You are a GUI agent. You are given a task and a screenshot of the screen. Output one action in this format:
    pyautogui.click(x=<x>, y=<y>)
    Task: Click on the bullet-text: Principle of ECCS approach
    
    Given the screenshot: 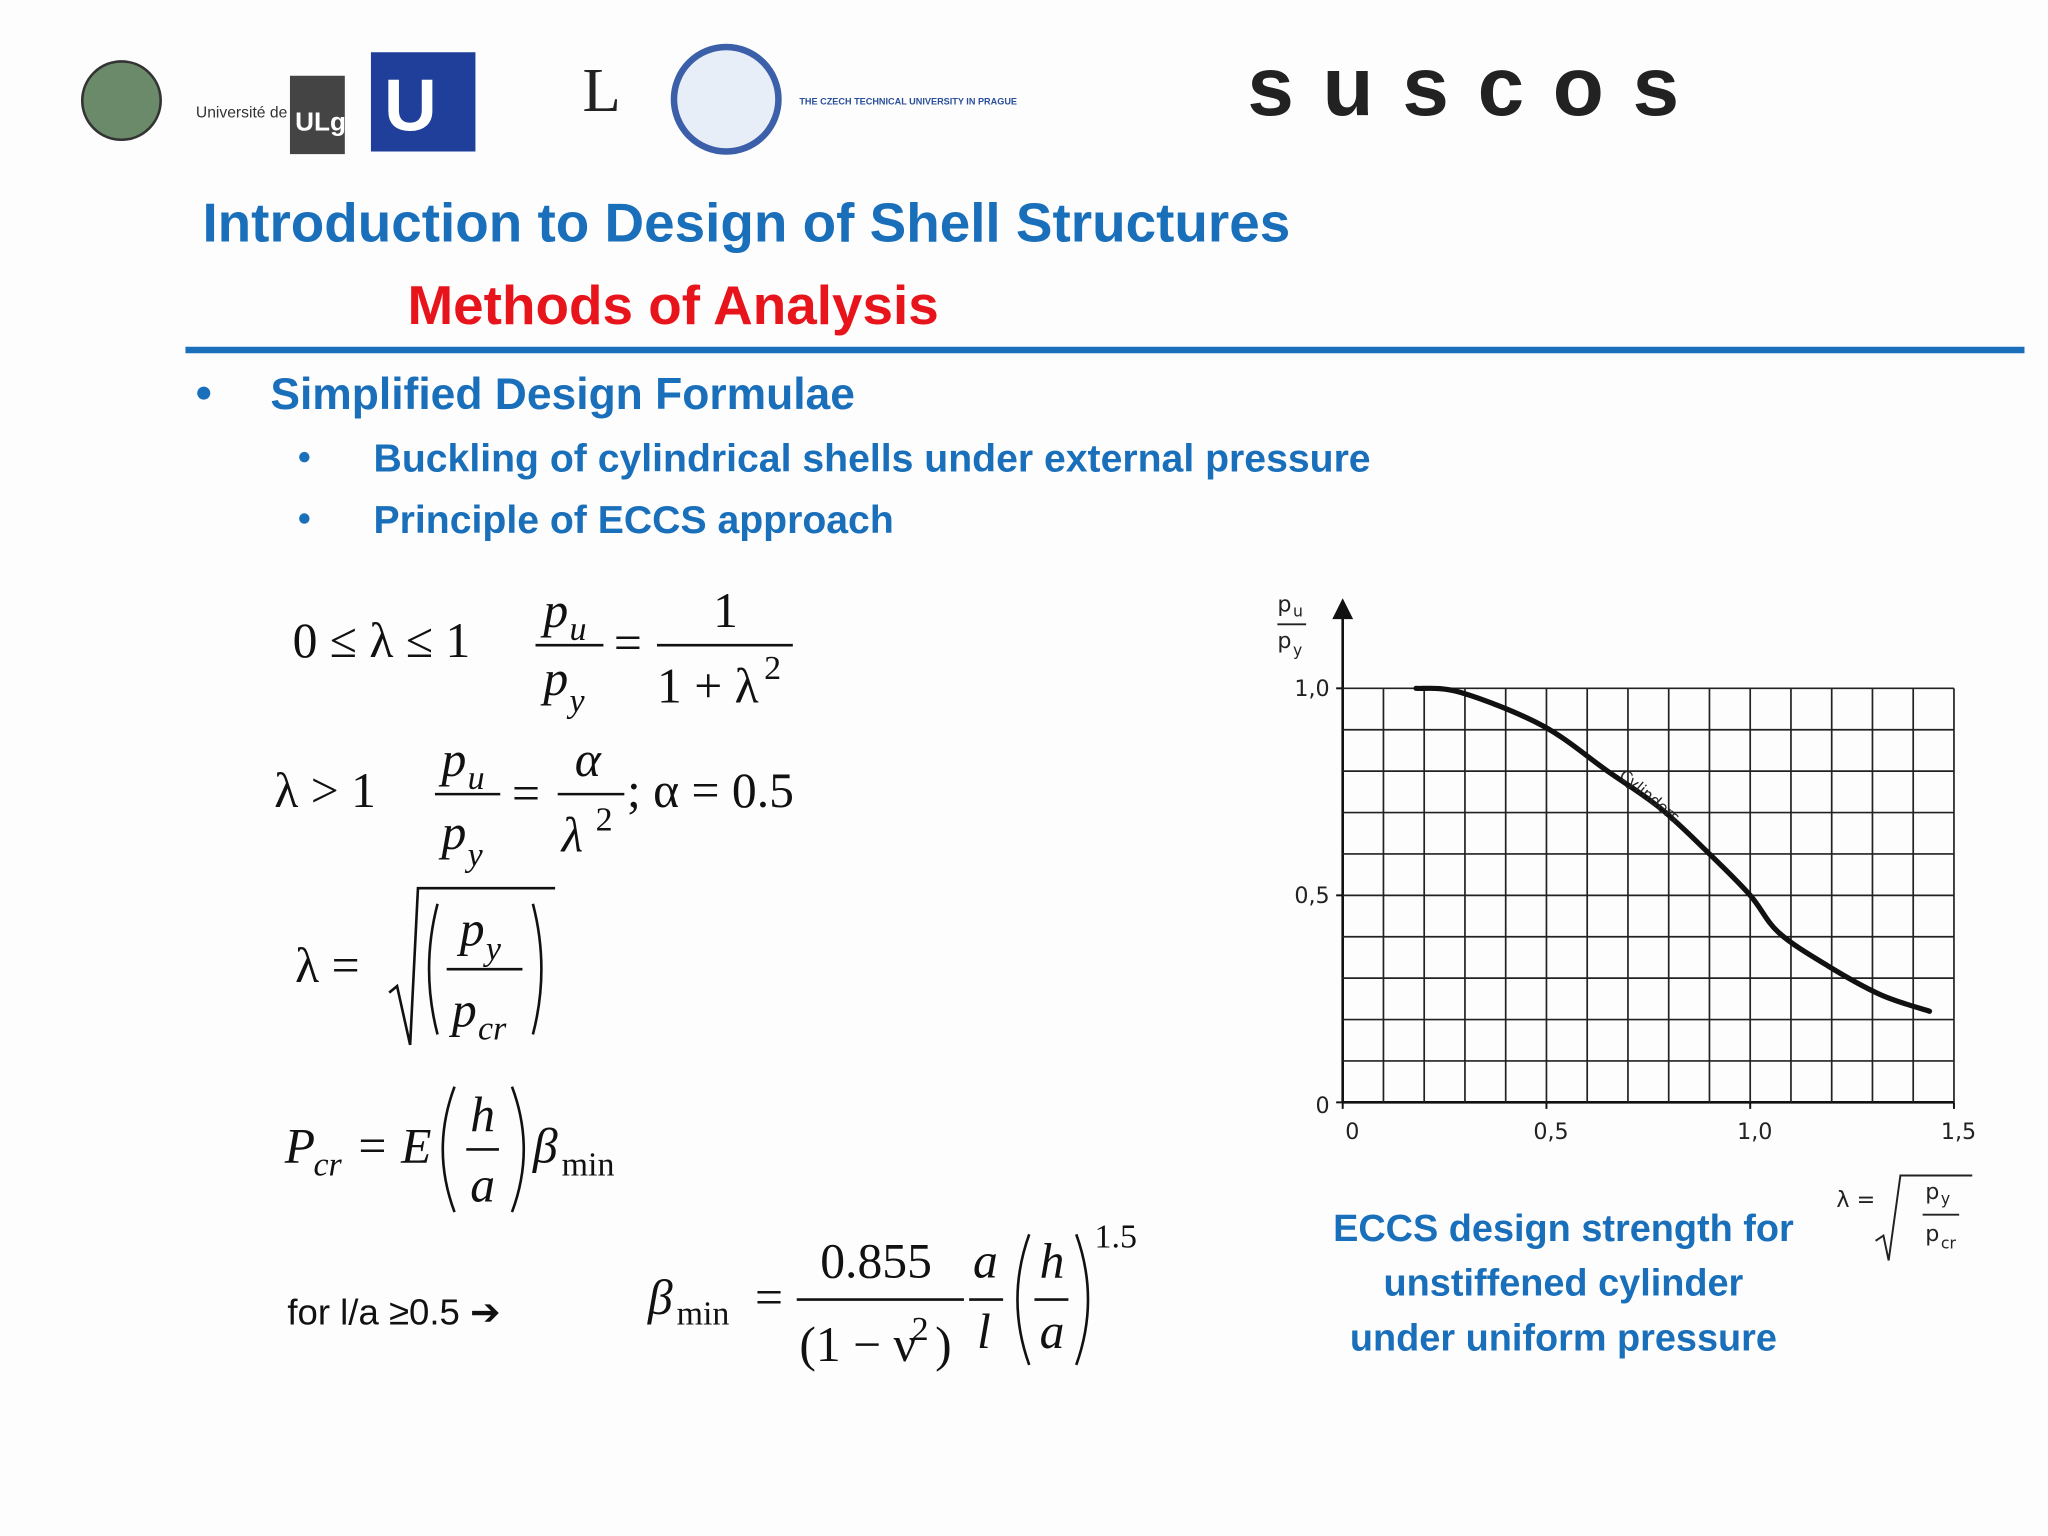 What is the action you would take?
    pyautogui.click(x=634, y=520)
    